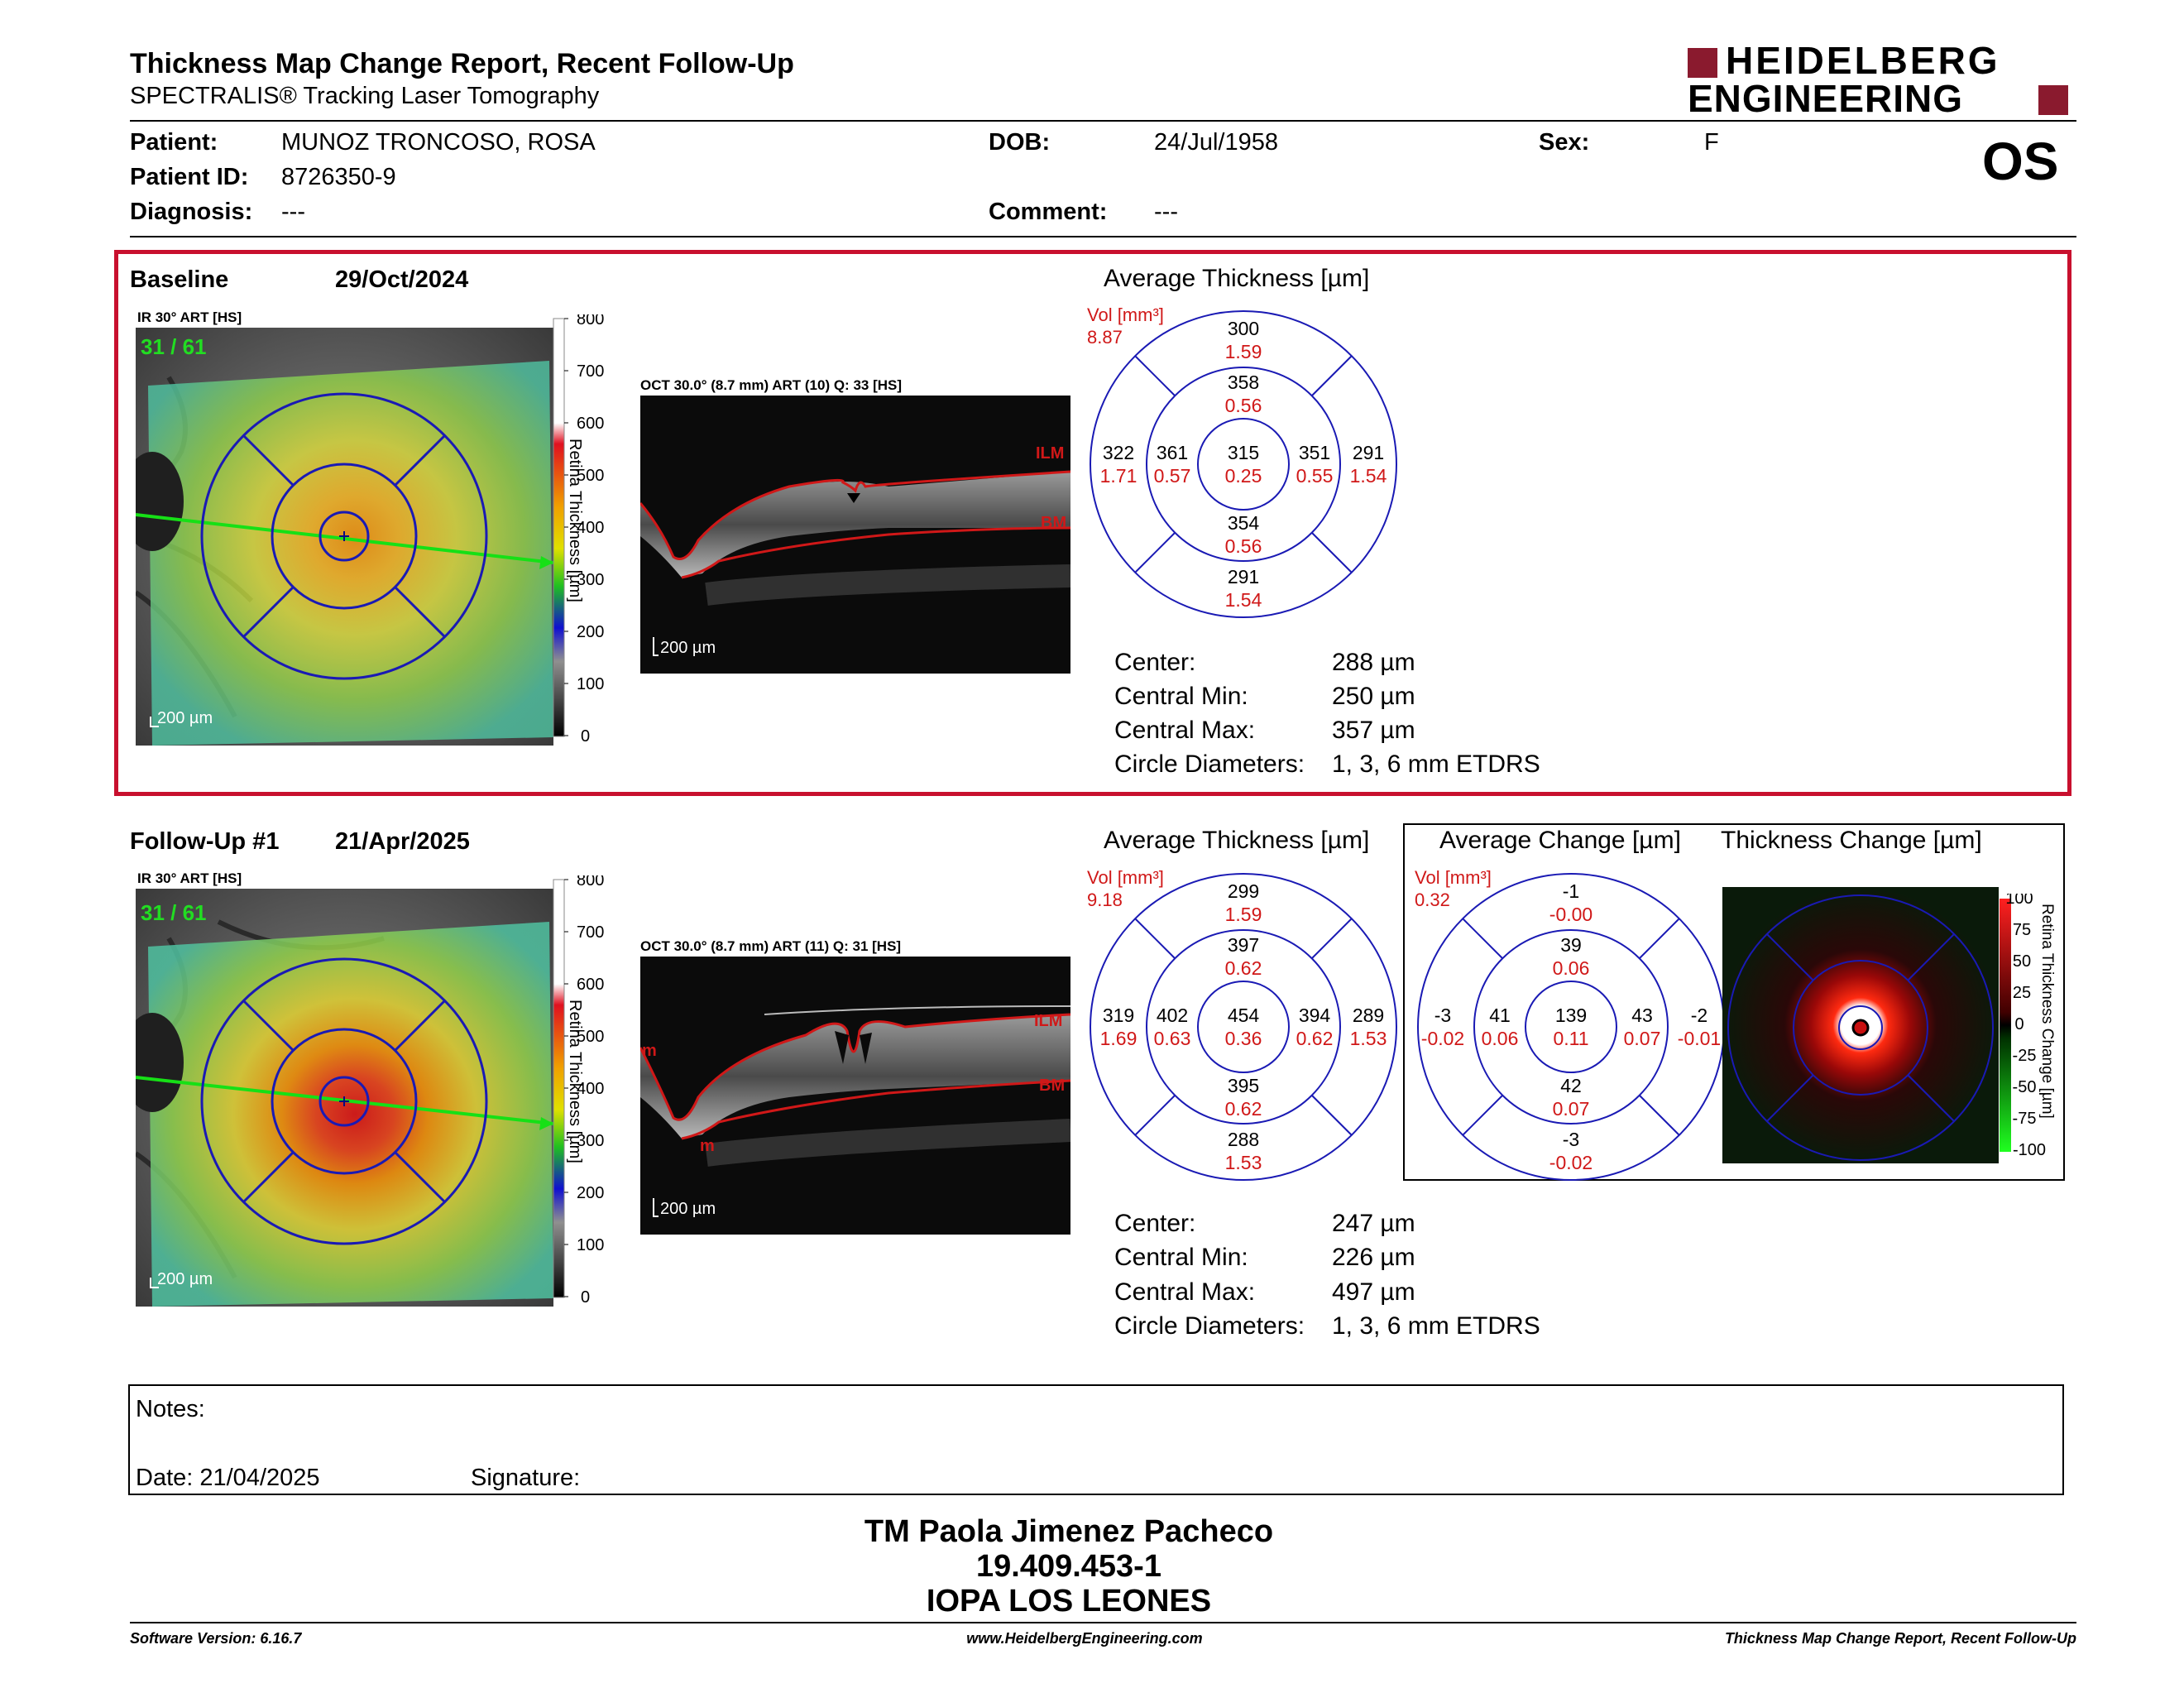 This screenshot has width=2184, height=1688. What do you see at coordinates (1373, 696) in the screenshot?
I see `central-min-value: 250 µm` at bounding box center [1373, 696].